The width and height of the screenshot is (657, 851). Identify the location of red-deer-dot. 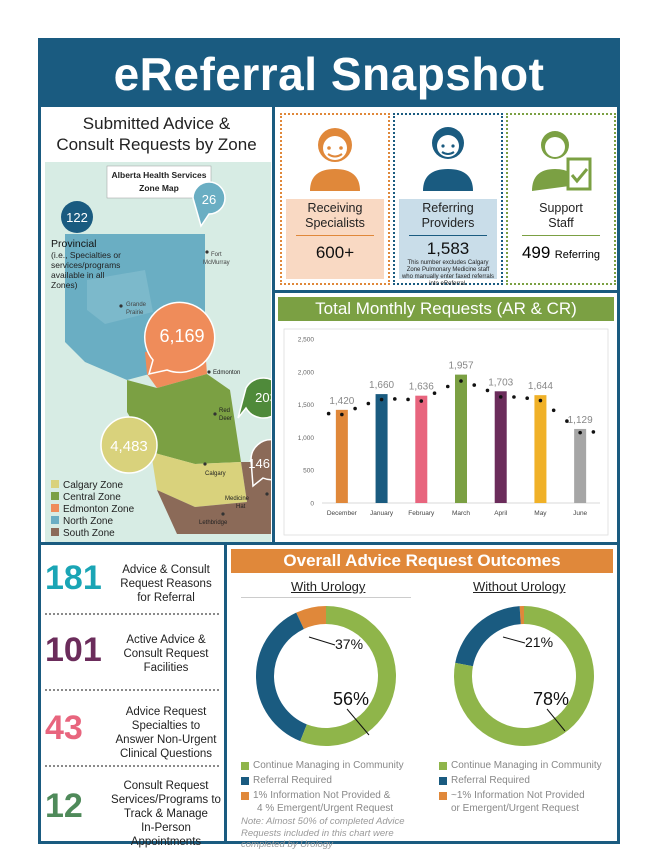
(215, 414).